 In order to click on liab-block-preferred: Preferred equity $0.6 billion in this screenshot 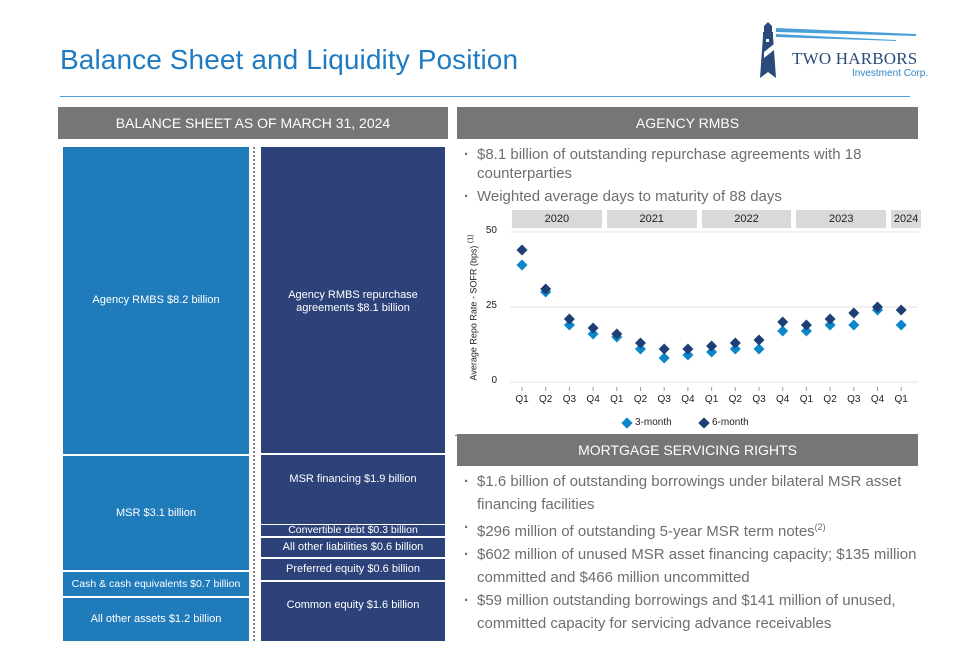, I will do `click(353, 569)`.